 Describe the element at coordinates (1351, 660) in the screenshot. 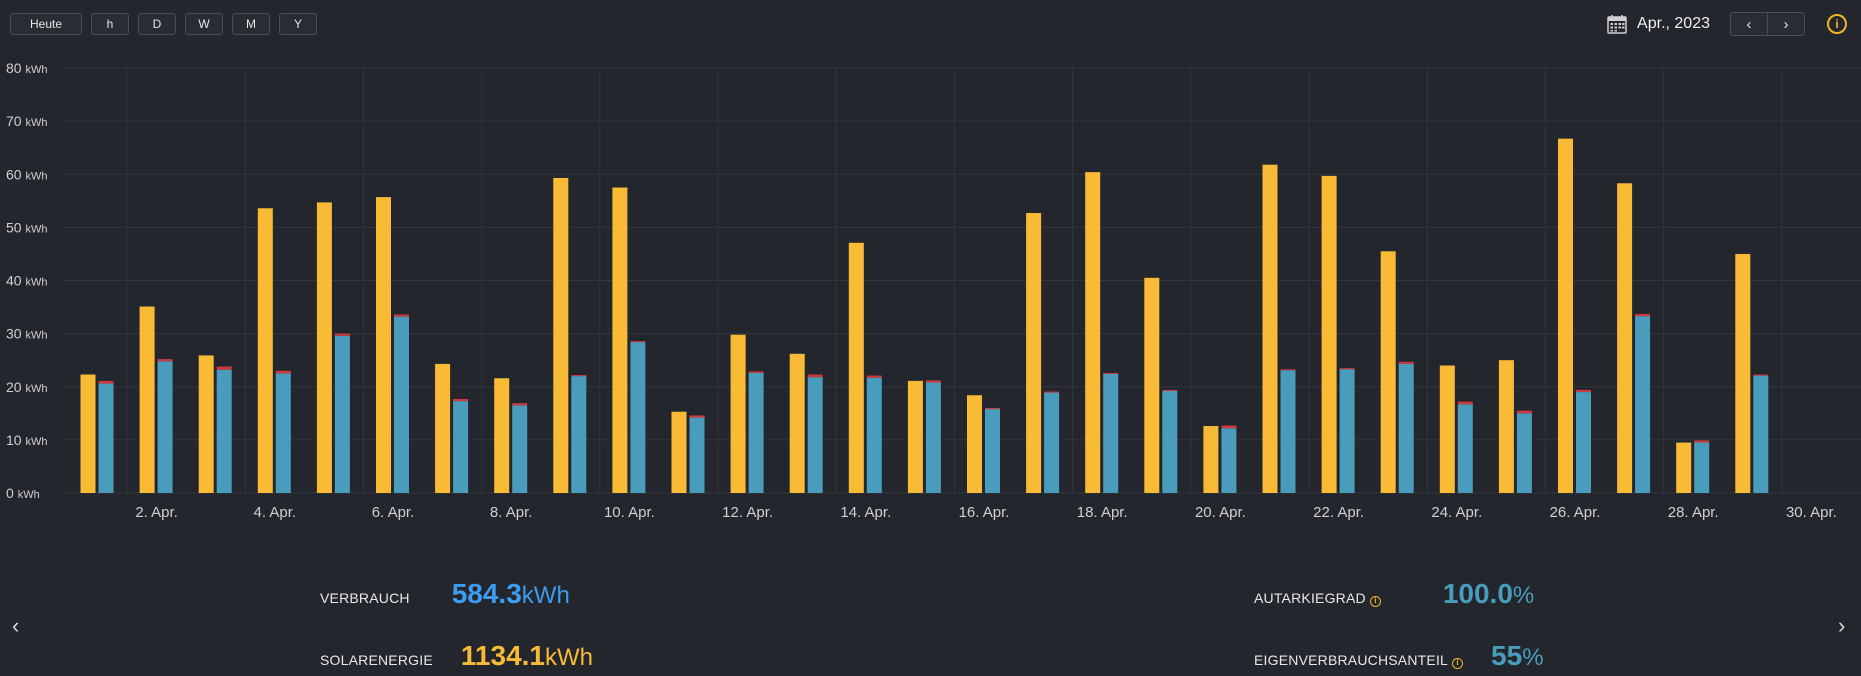

I see `eigenverbrauch-label: EIGENVERBRAUCHSANTEIL` at that location.